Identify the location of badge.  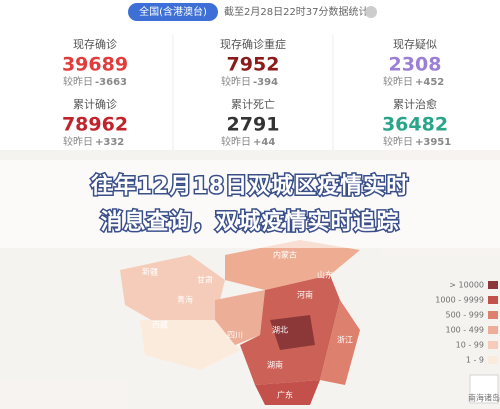
(173, 12).